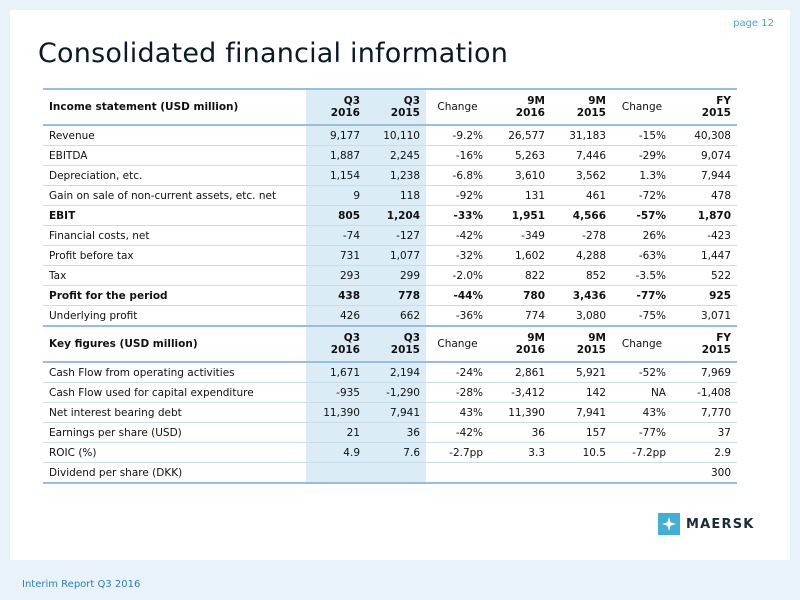  What do you see at coordinates (390, 275) in the screenshot?
I see `table-row: Tax 293 299 -2.0% 822 852 -3.5% 522` at bounding box center [390, 275].